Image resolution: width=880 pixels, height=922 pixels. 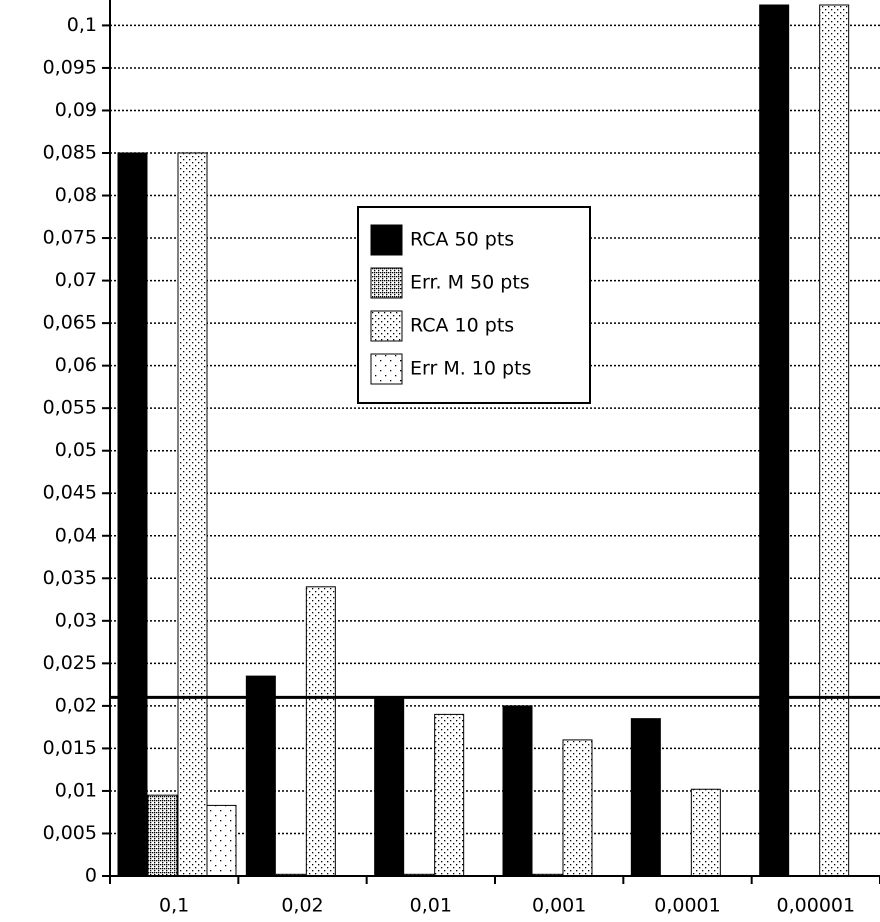 I want to click on y-tick-label: 0,02, so click(x=76, y=705).